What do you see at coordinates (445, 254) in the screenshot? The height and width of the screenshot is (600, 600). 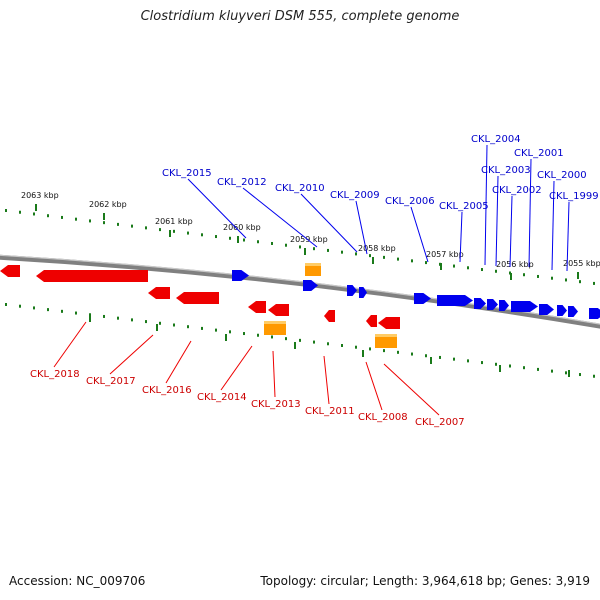 I see `kbp-label: 2057 kbp` at bounding box center [445, 254].